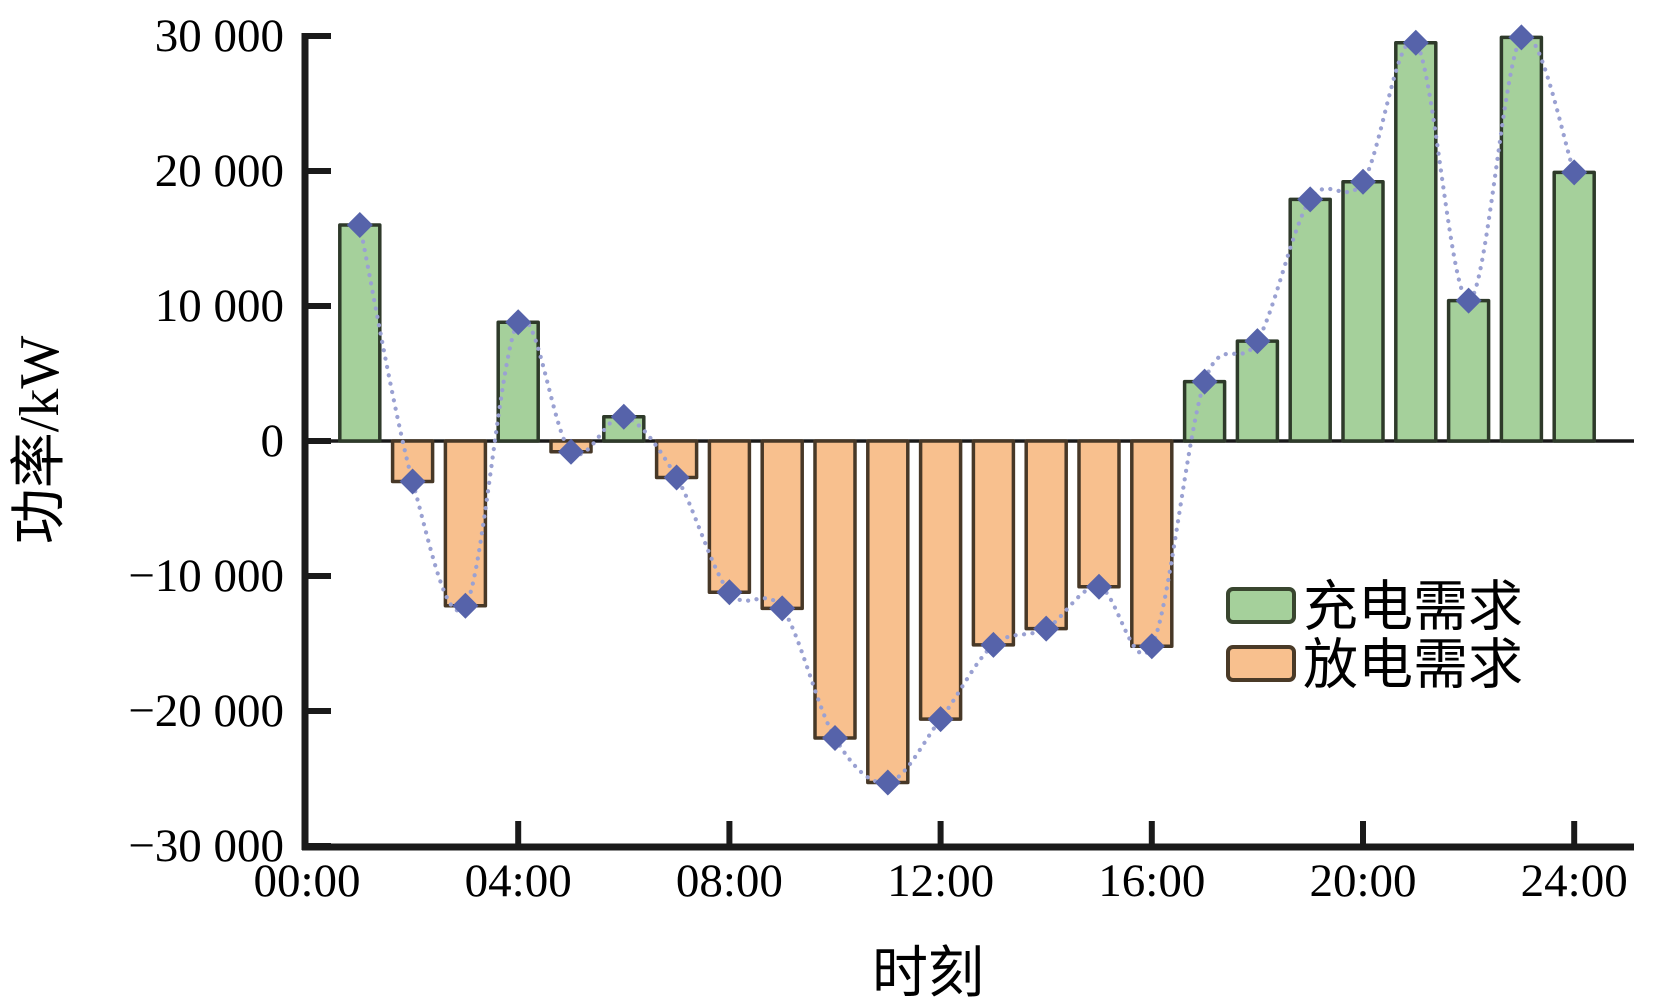 The width and height of the screenshot is (1666, 1007). What do you see at coordinates (1363, 181) in the screenshot?
I see `demand-marker-2000` at bounding box center [1363, 181].